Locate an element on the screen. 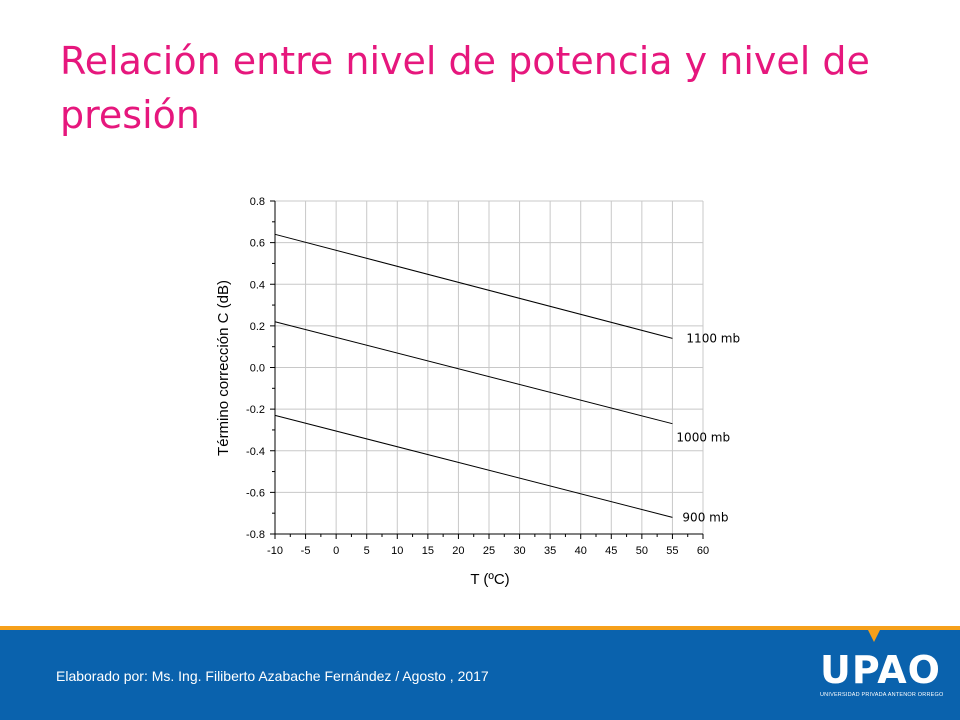  x-axis-label: T (ºC) is located at coordinates (489, 579).